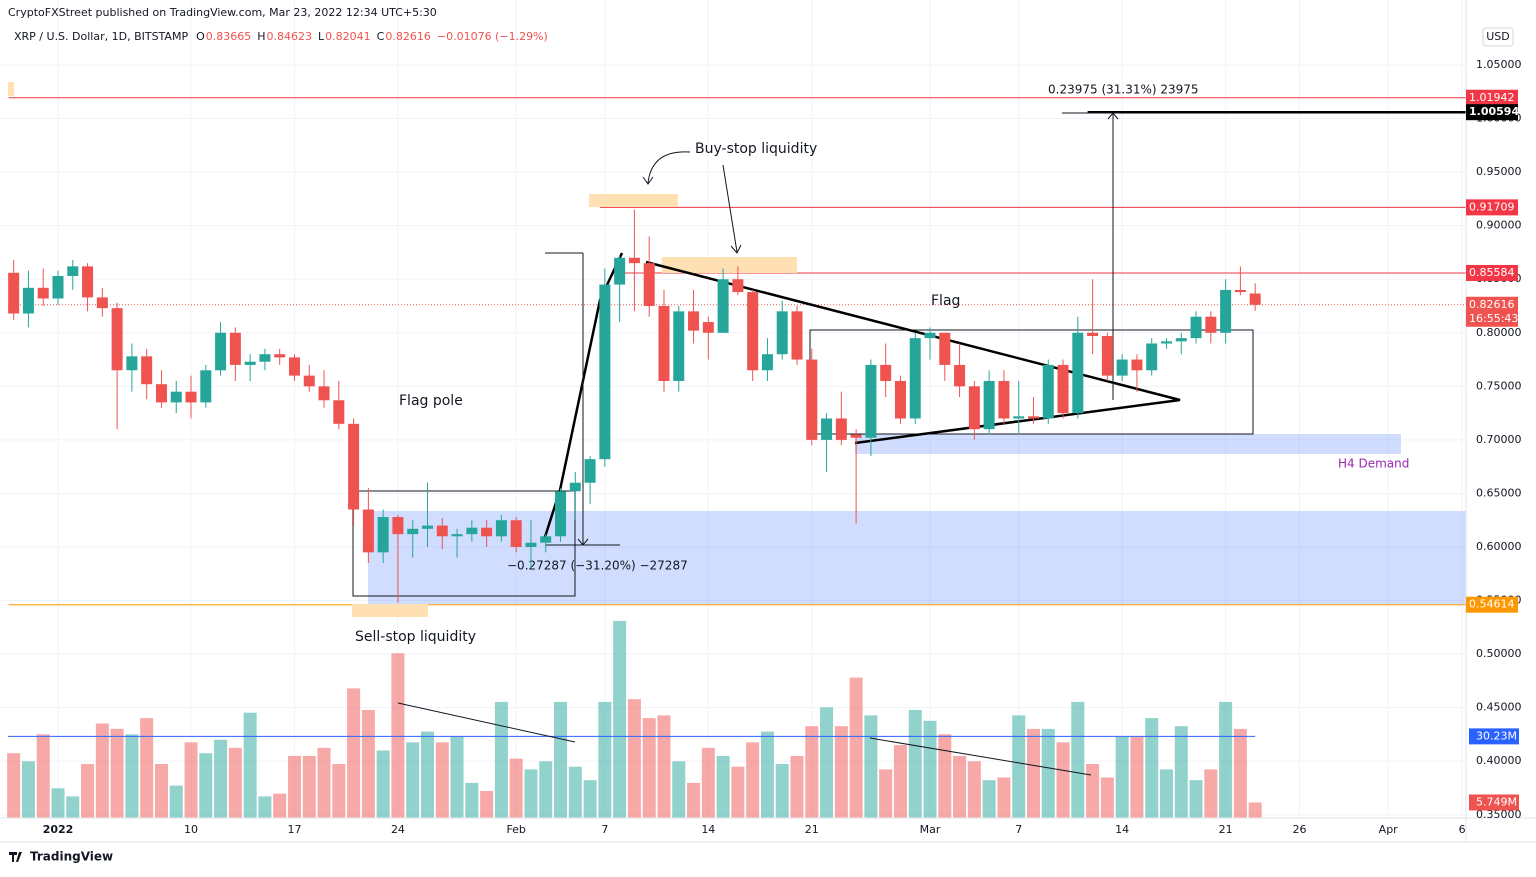  I want to click on brand: TradingView, so click(71, 857).